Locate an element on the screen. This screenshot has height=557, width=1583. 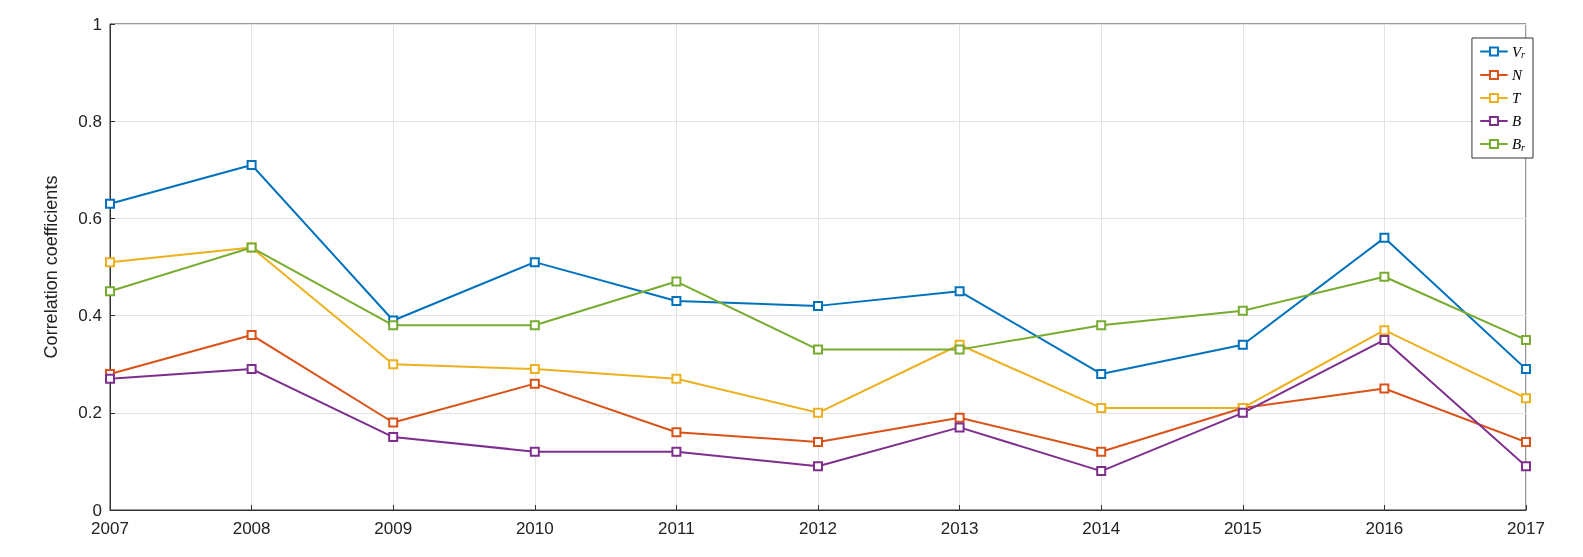
legend-label: T is located at coordinates (1516, 98).